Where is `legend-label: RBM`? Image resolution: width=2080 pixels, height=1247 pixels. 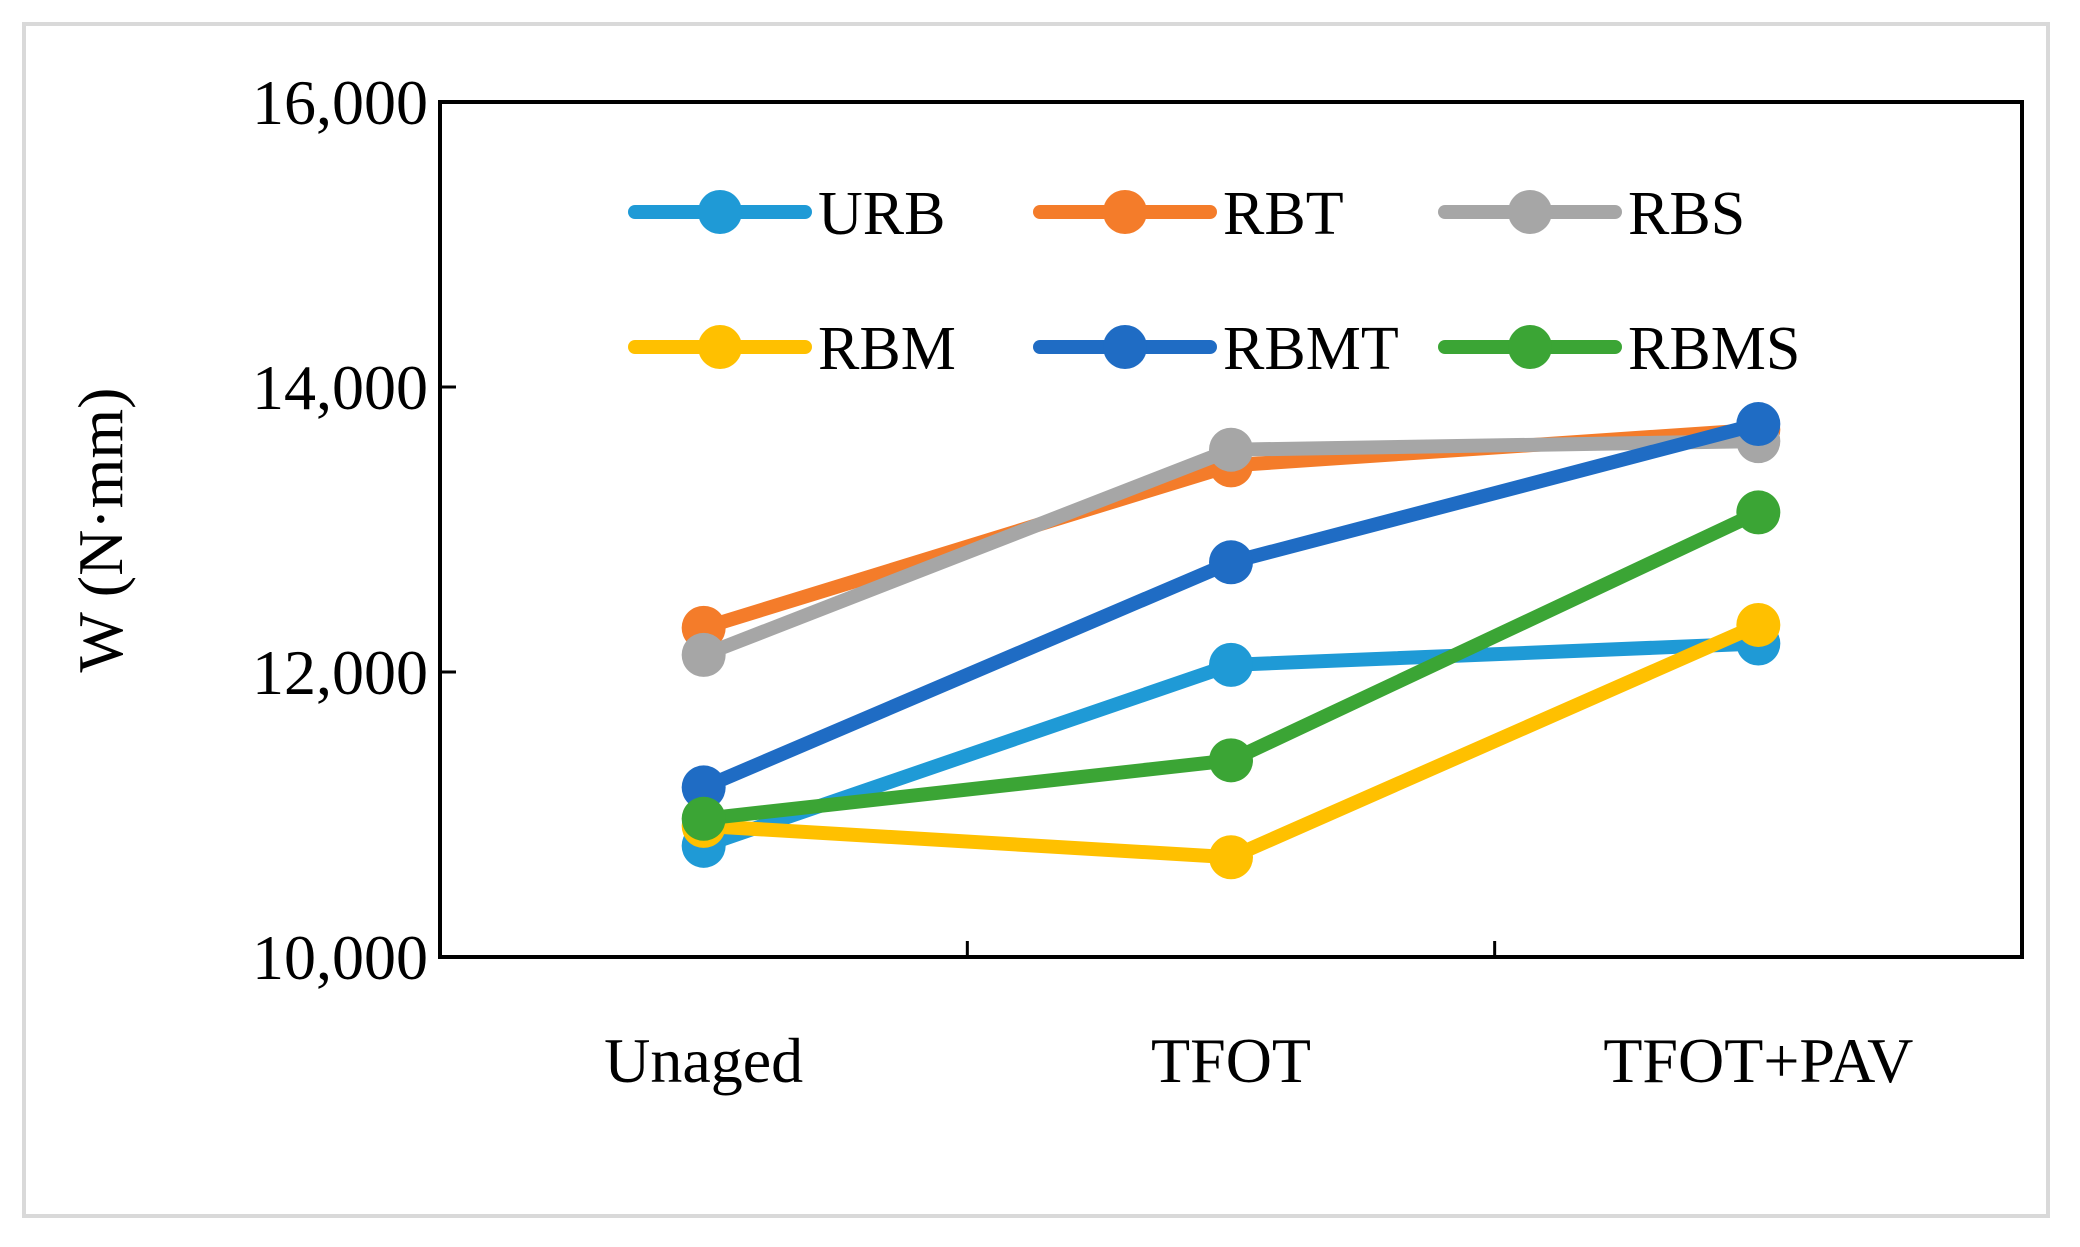
legend-label: RBM is located at coordinates (887, 349).